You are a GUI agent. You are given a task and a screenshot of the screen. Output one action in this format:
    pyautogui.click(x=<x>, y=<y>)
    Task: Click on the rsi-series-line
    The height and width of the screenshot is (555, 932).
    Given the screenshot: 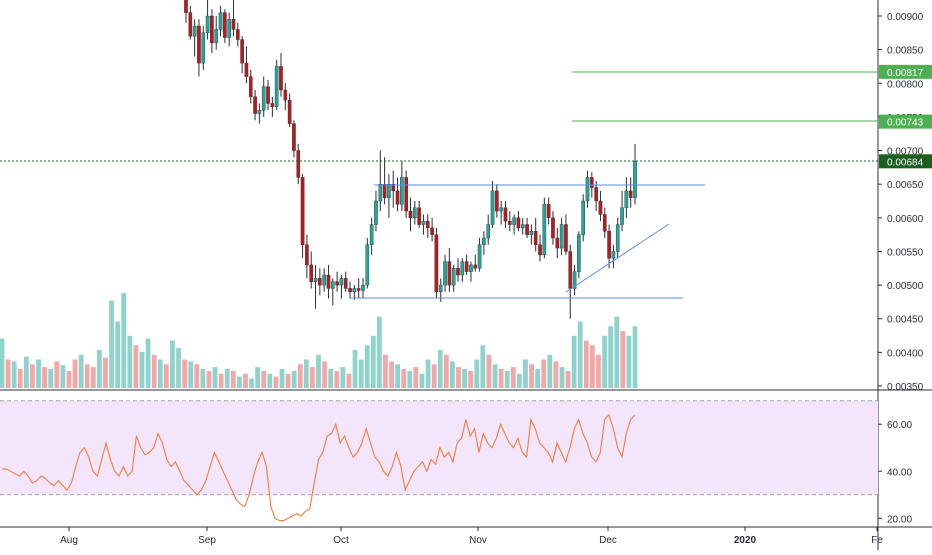 What is the action you would take?
    pyautogui.click(x=319, y=467)
    